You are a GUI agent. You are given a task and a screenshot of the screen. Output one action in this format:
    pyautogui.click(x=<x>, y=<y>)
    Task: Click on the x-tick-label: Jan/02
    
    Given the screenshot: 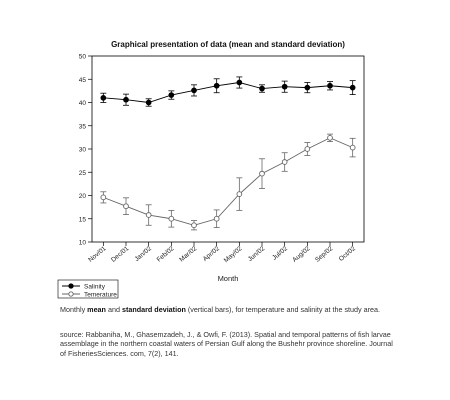 What is the action you would take?
    pyautogui.click(x=143, y=254)
    